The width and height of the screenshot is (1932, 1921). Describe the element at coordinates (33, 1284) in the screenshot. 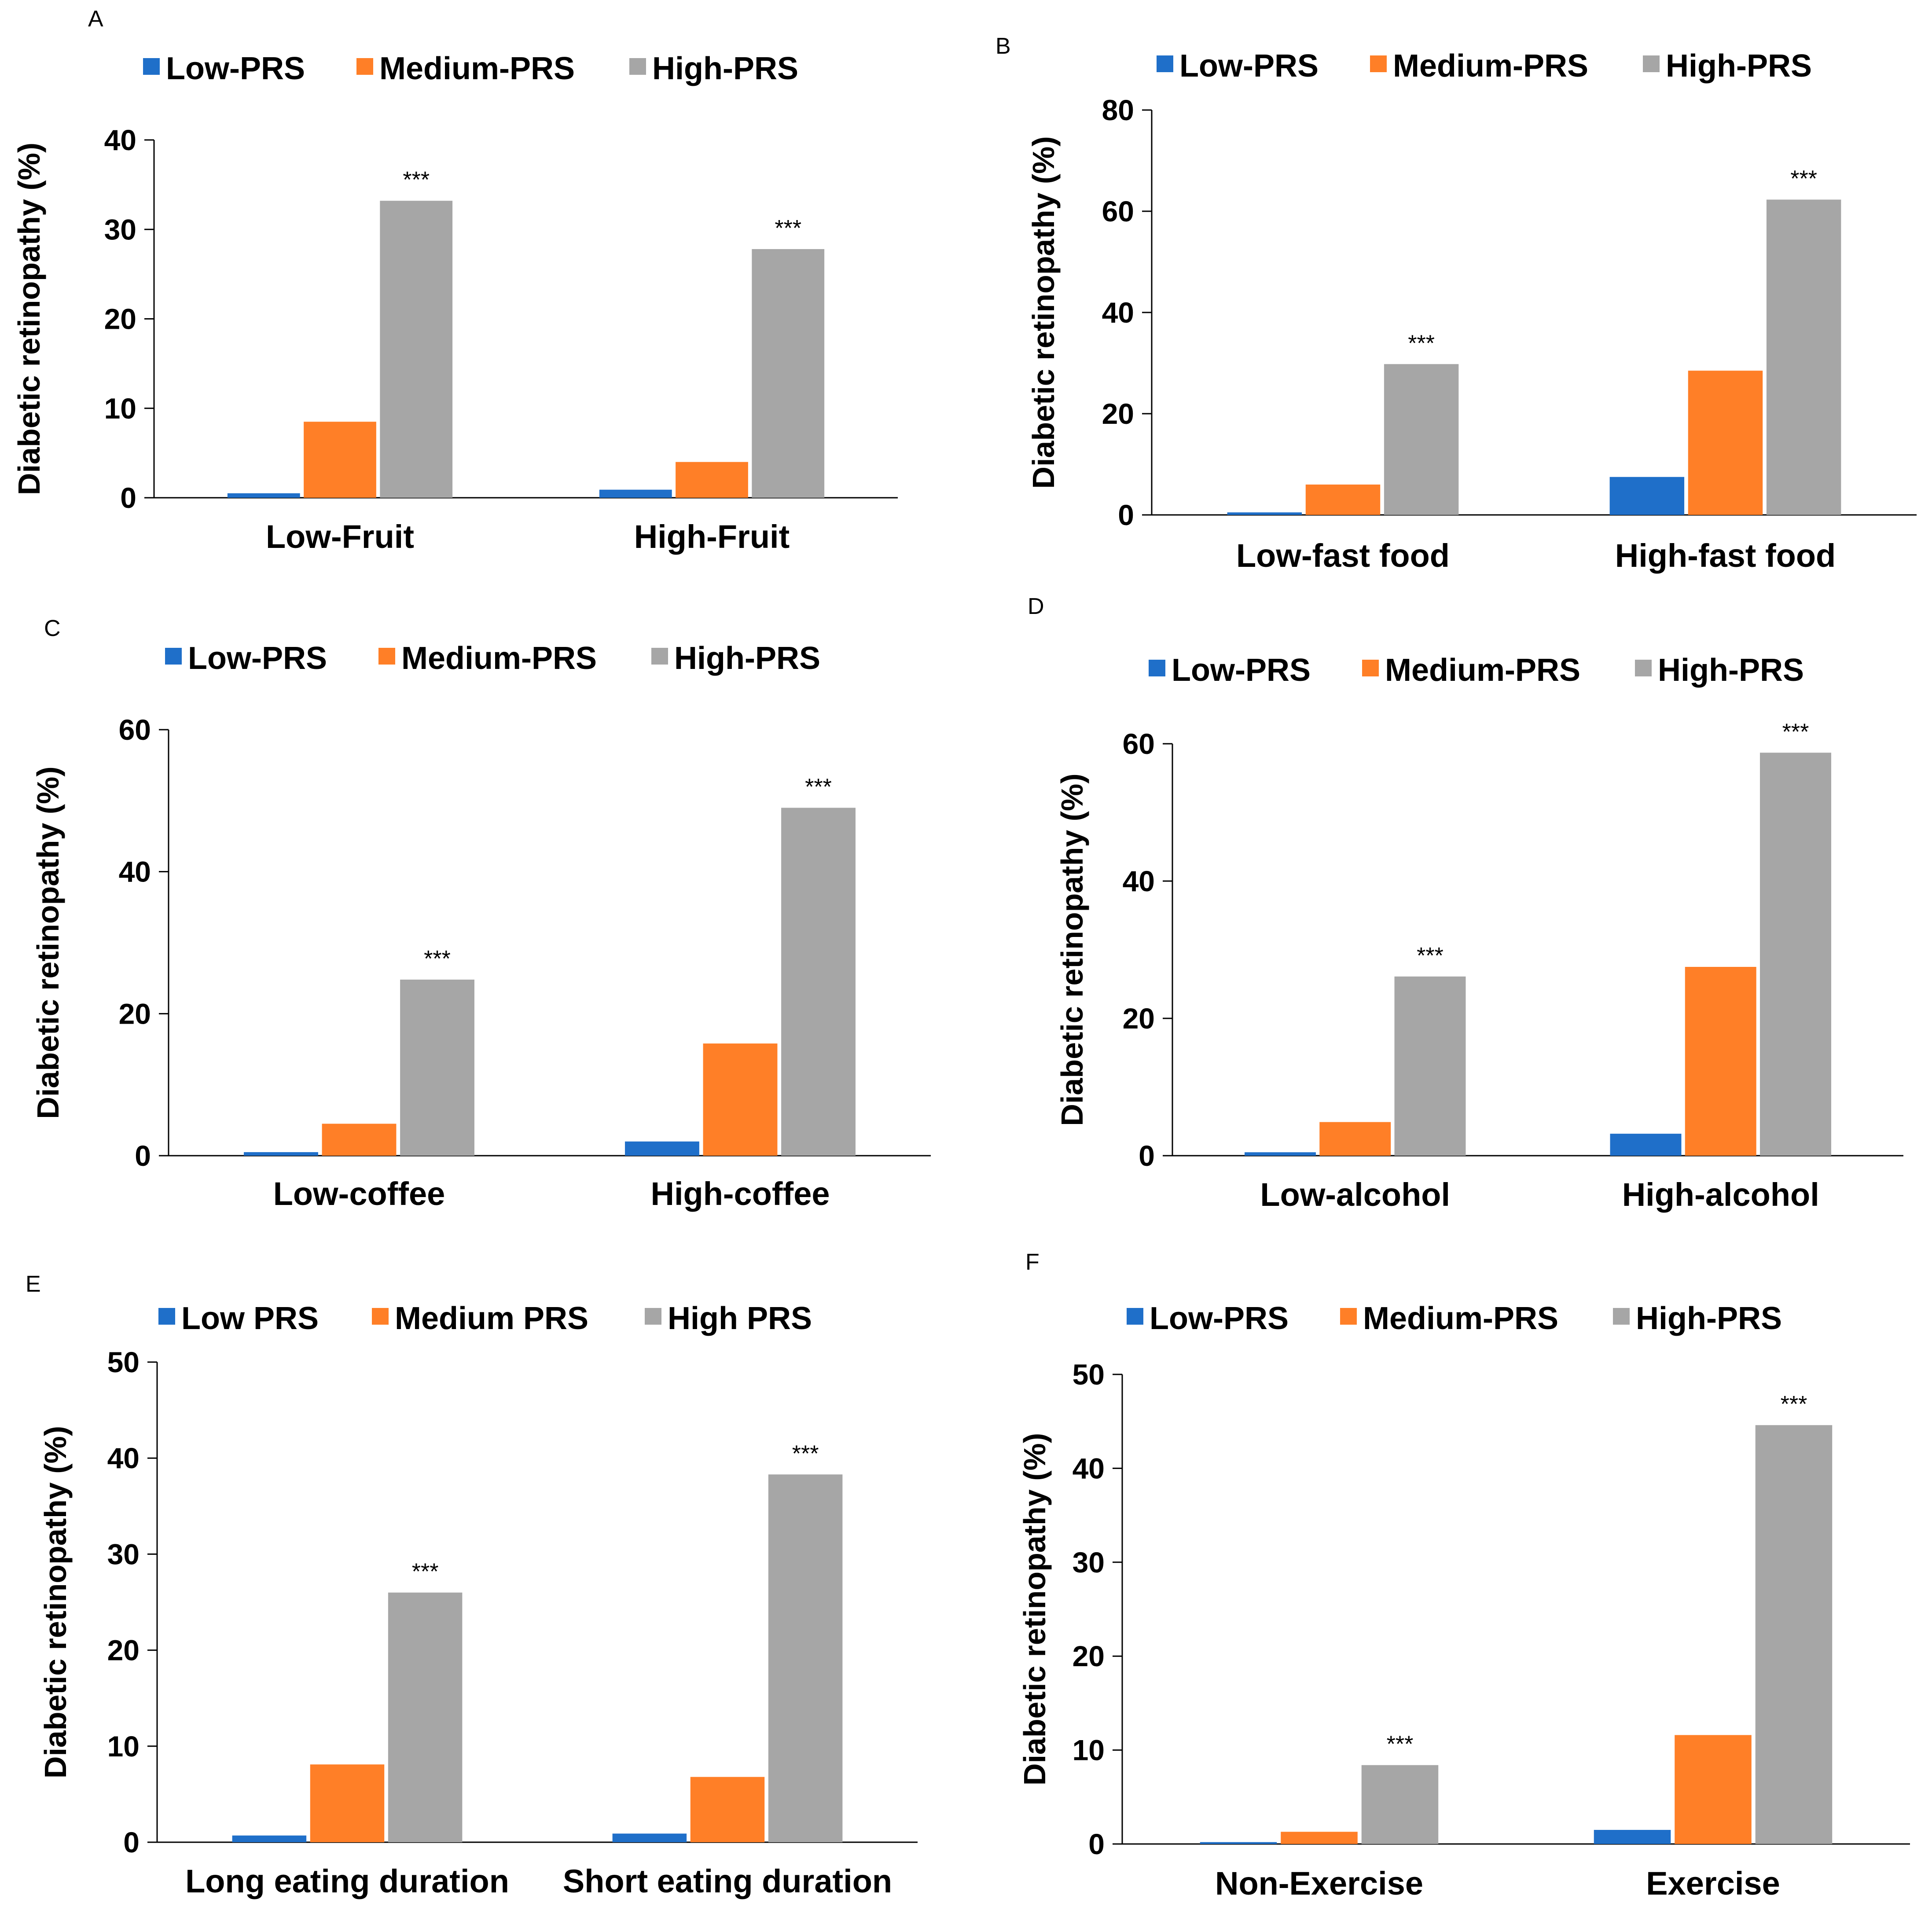

I see `panel-label: E` at that location.